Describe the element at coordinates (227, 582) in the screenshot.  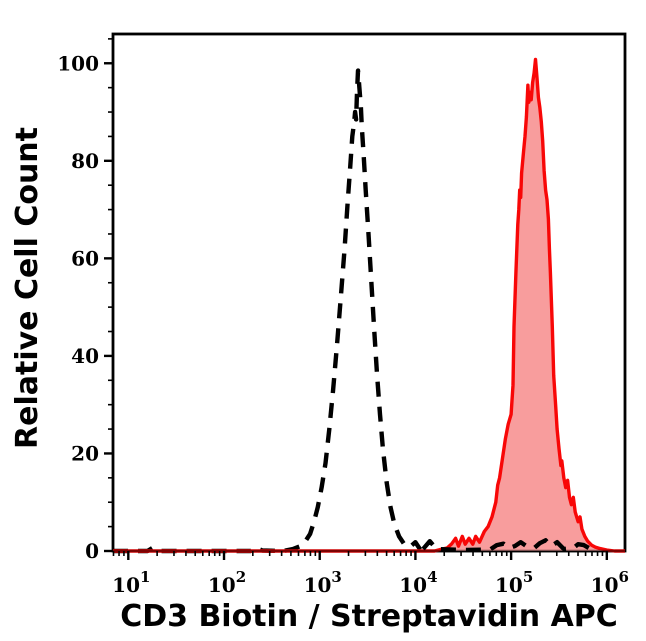
I see `x-tick-label: 10²` at that location.